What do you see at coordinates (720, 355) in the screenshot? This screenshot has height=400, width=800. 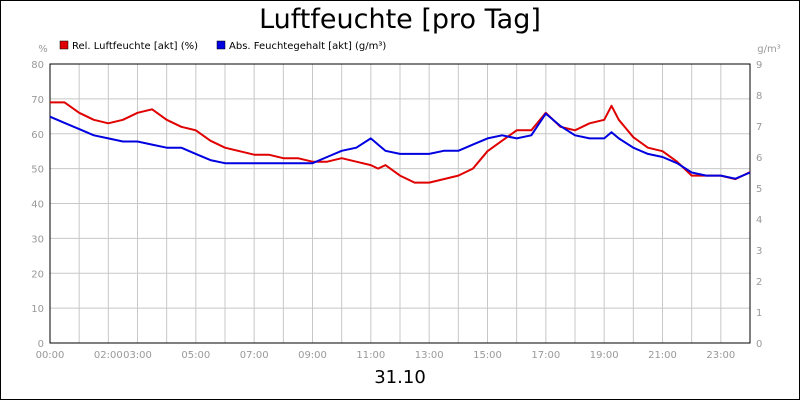 I see `x-tick-label: 23:00` at bounding box center [720, 355].